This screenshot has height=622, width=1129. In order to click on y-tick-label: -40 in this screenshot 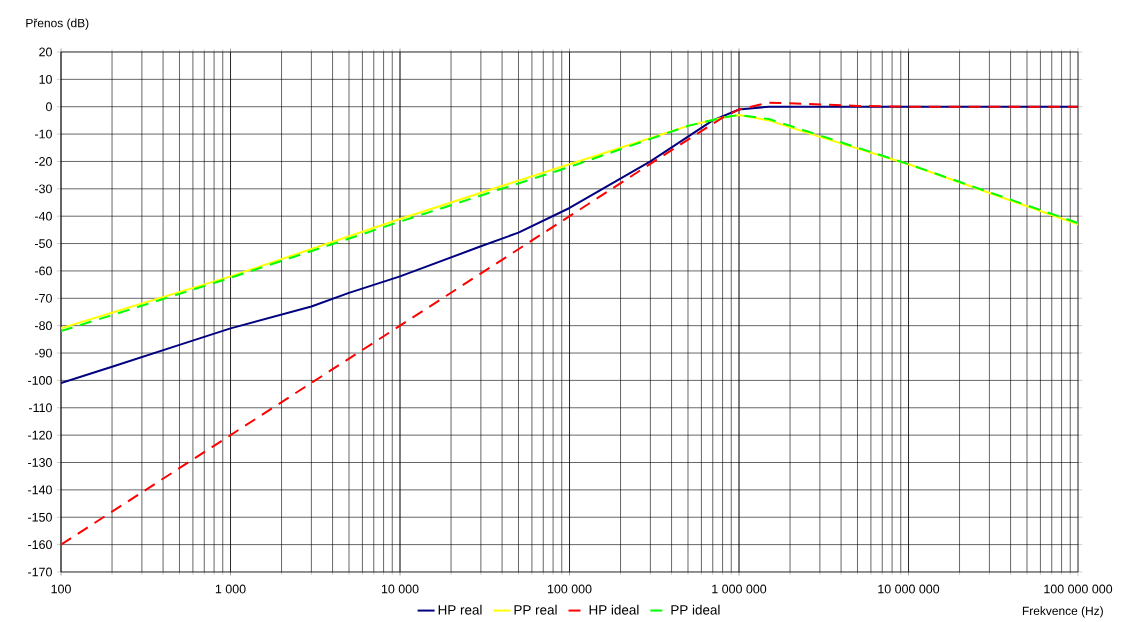, I will do `click(43, 216)`.